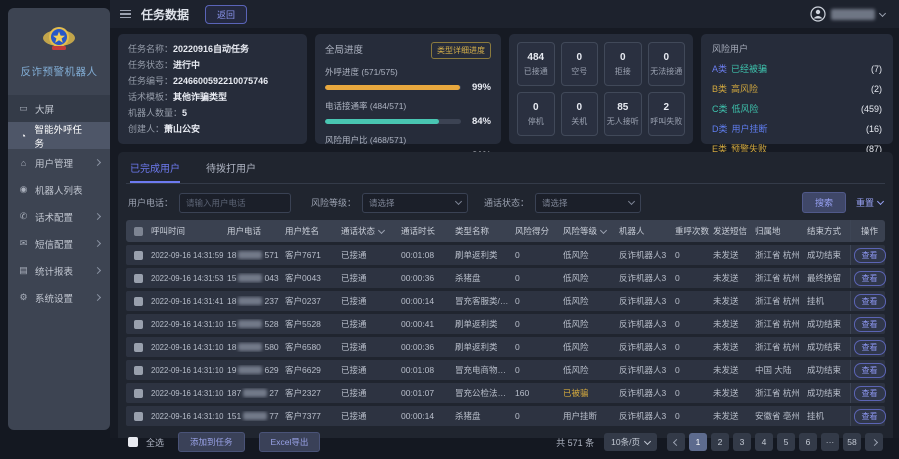  Describe the element at coordinates (536, 64) in the screenshot. I see `stat-box: 484 已接通` at that location.